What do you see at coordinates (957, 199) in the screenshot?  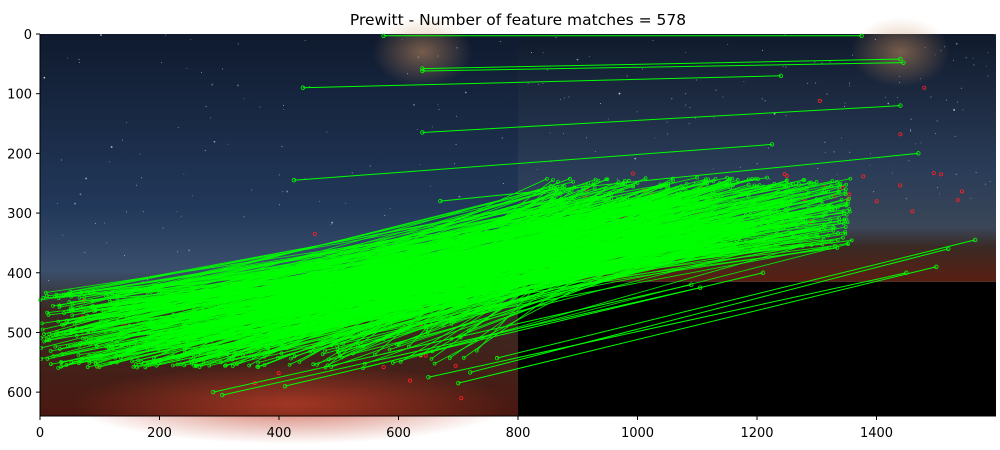 I see `unmatched-keypoint` at bounding box center [957, 199].